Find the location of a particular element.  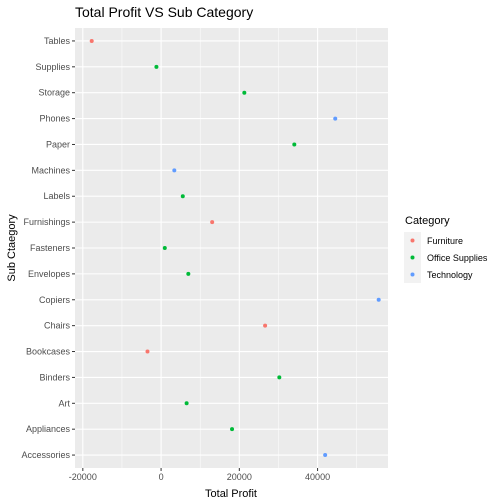

legend-label: Technology is located at coordinates (450, 275).